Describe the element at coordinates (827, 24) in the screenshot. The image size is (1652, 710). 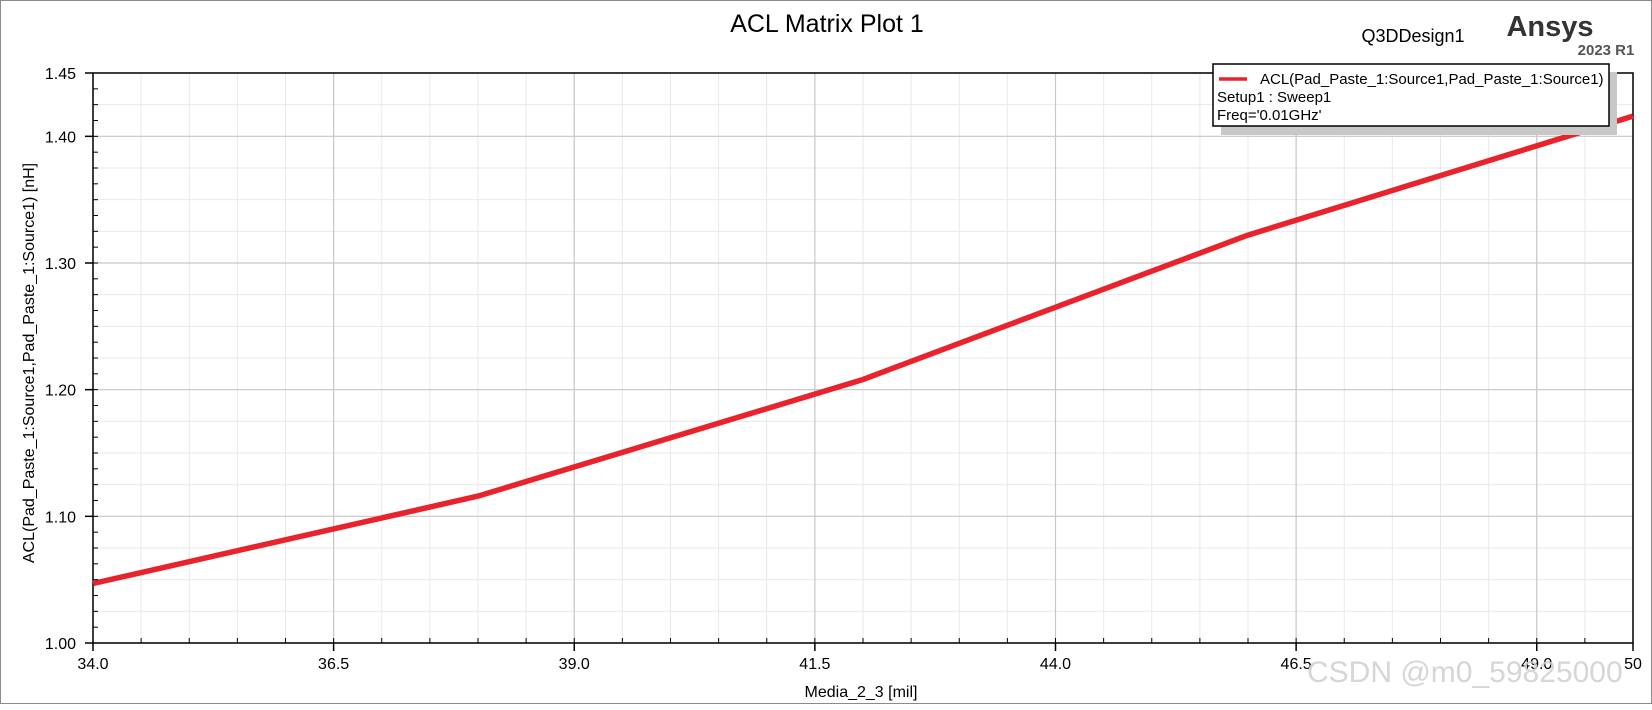
I see `chart-title: ACL Matrix Plot 1` at that location.